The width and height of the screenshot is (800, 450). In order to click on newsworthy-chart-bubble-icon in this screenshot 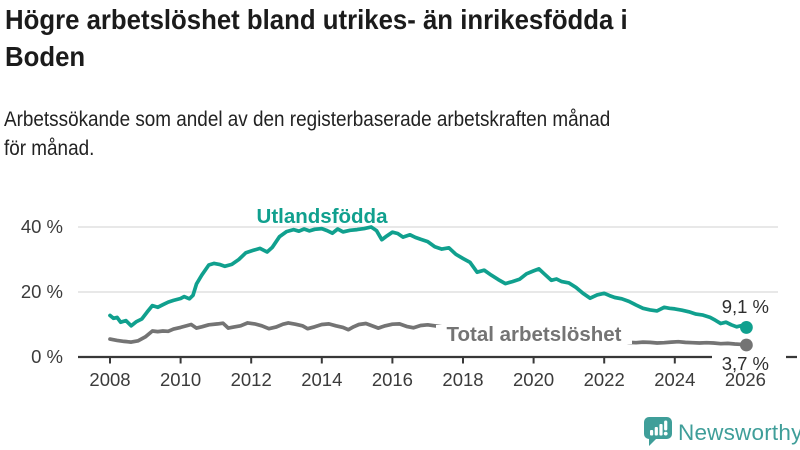, I will do `click(658, 431)`.